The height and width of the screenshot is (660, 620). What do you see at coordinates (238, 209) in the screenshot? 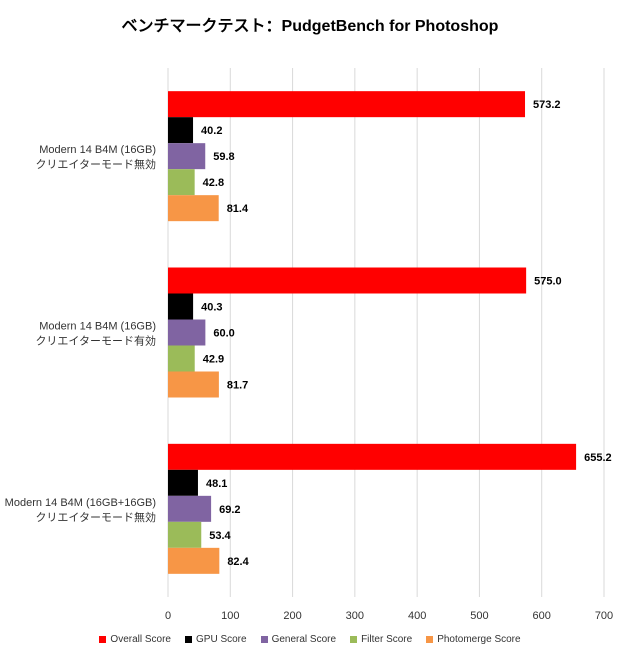
I see `data-label: 81.4` at bounding box center [238, 209].